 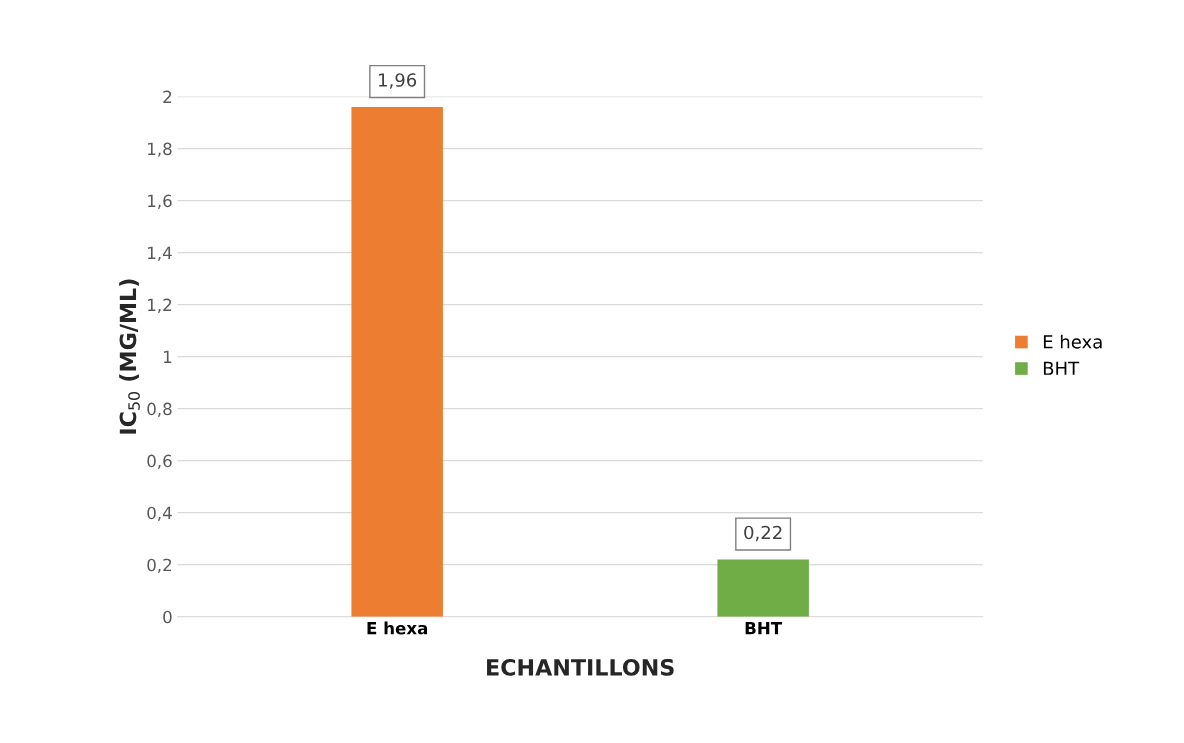 What do you see at coordinates (763, 533) in the screenshot?
I see `data-label: 0,22` at bounding box center [763, 533].